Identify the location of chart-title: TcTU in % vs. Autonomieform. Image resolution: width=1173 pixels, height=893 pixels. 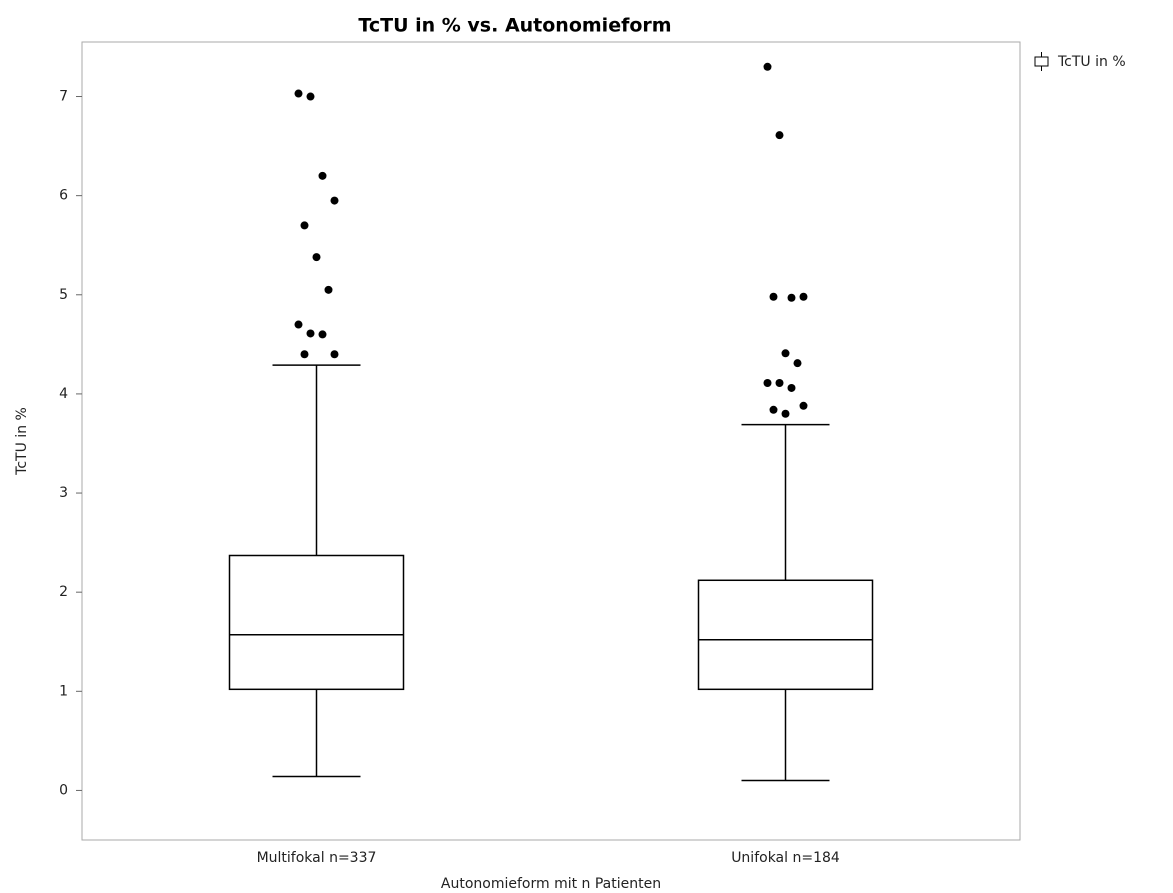
(514, 26).